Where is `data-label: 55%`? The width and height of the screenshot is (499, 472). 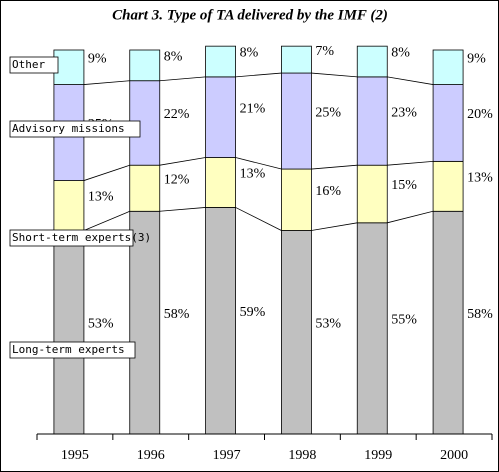
data-label: 55% is located at coordinates (404, 320).